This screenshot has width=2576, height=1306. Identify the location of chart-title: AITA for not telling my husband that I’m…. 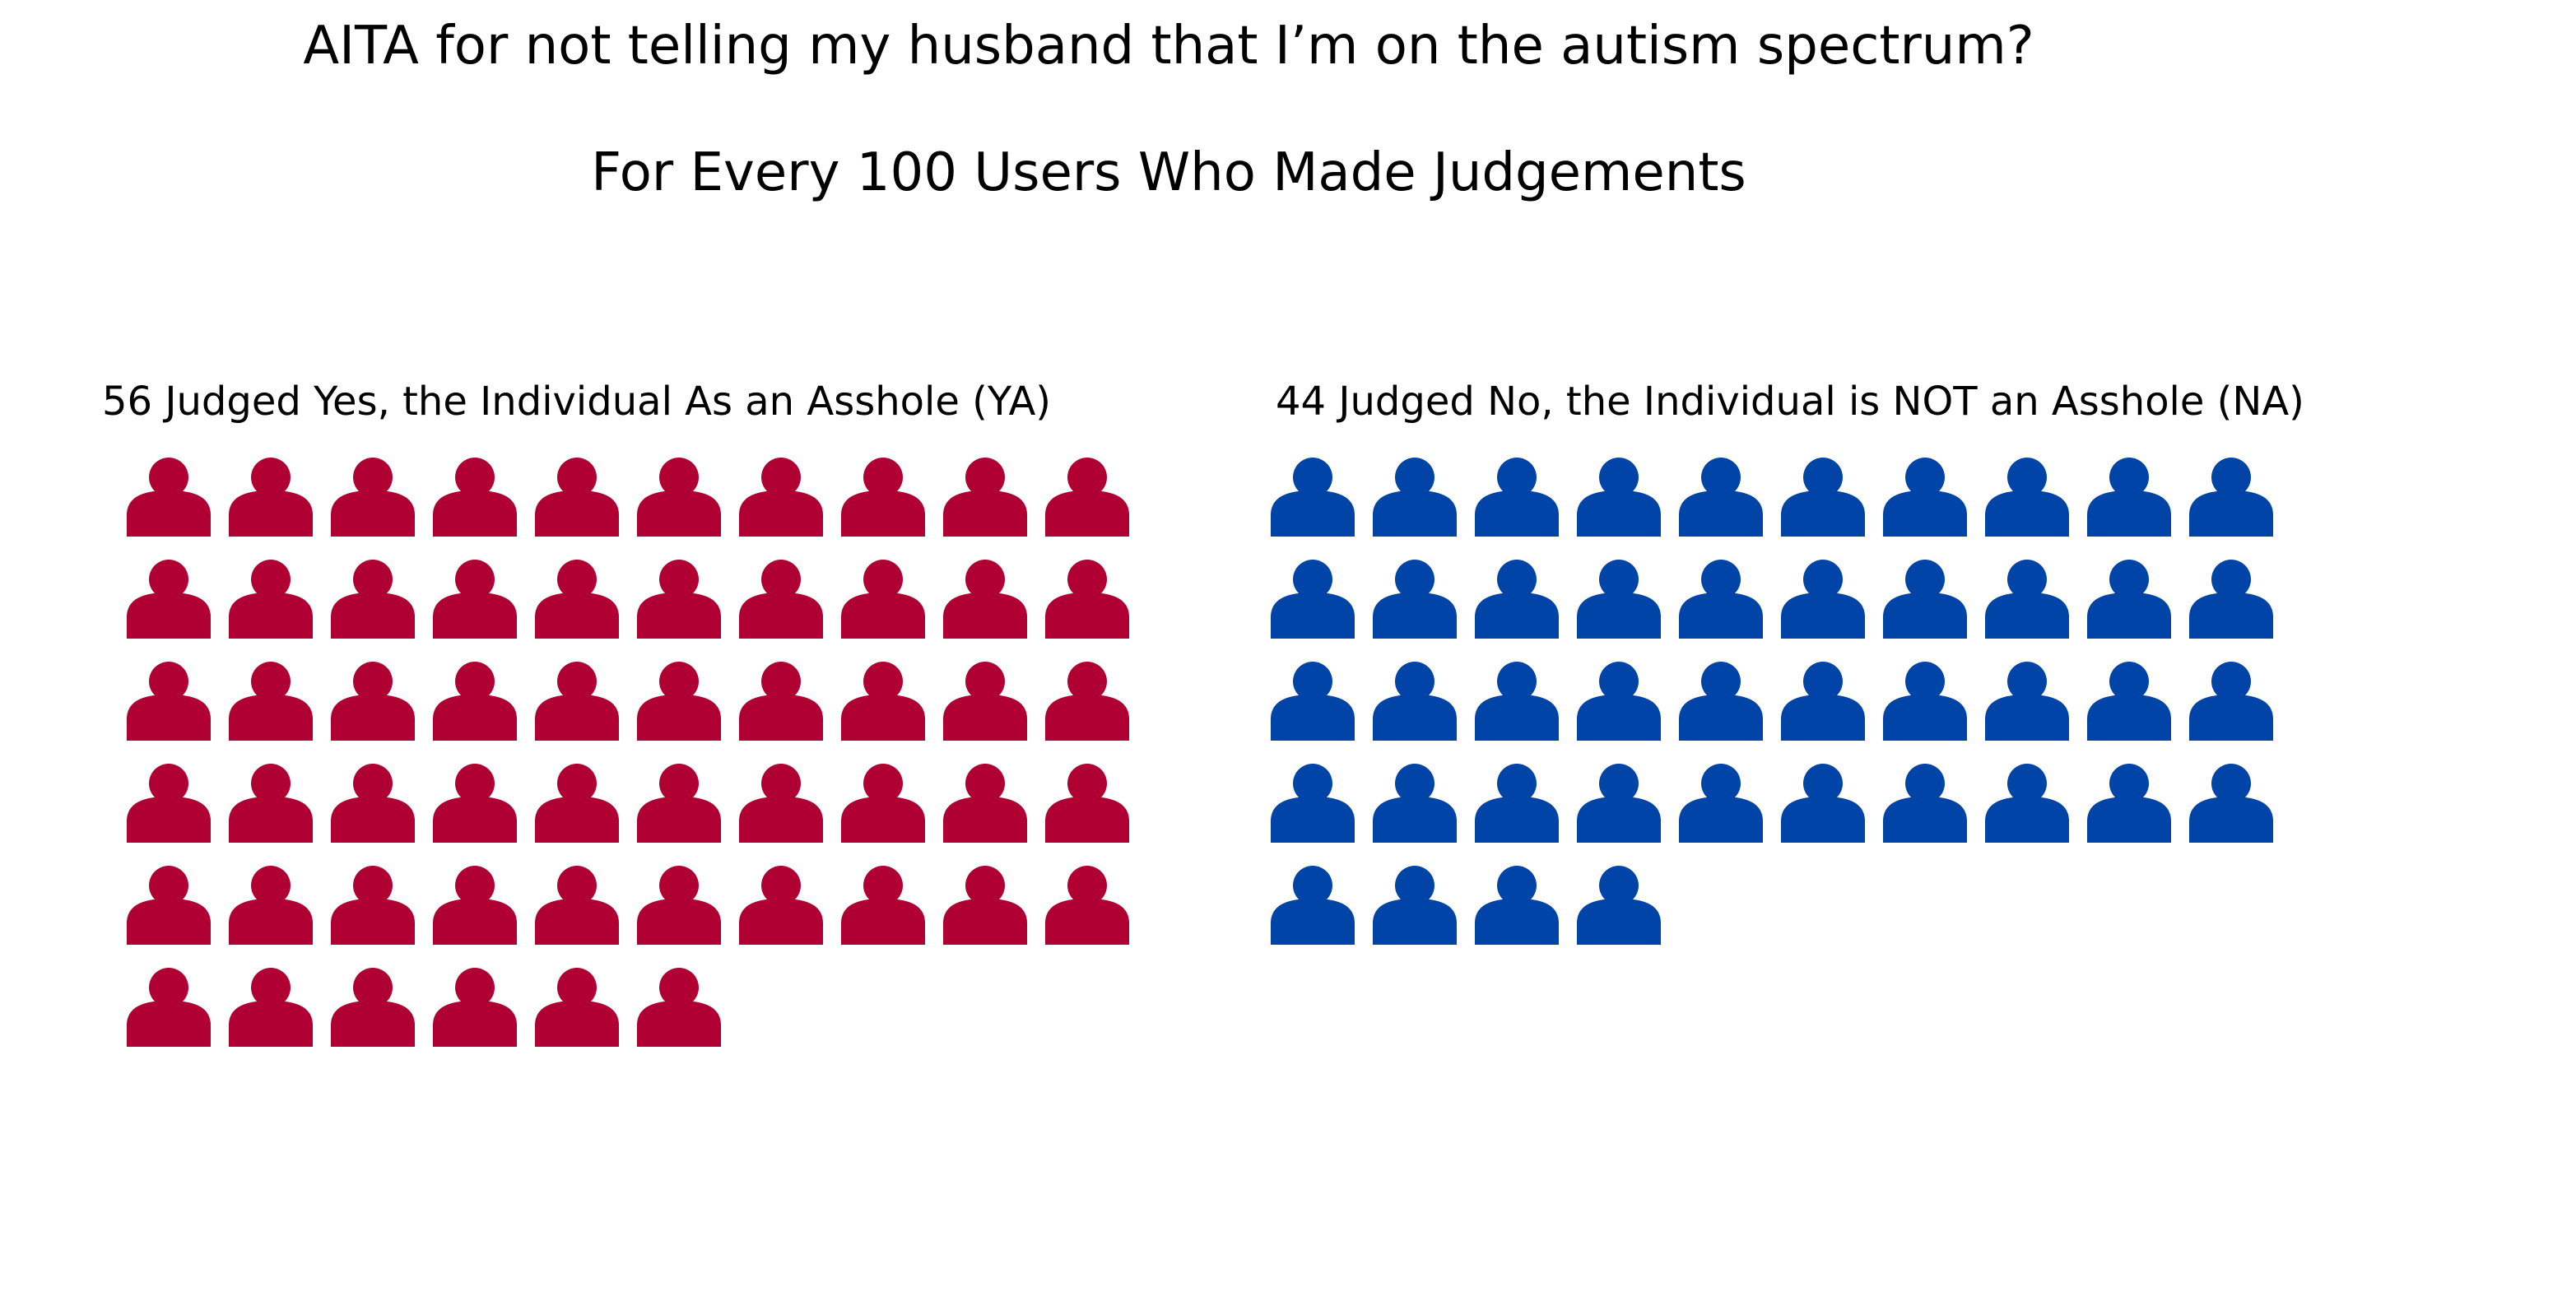
(1168, 46).